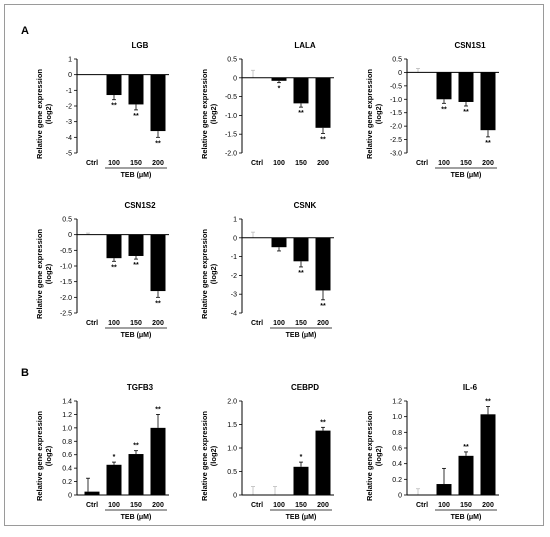 The width and height of the screenshot is (550, 537). Describe the element at coordinates (305, 205) in the screenshot. I see `chart-title: CSNK` at that location.